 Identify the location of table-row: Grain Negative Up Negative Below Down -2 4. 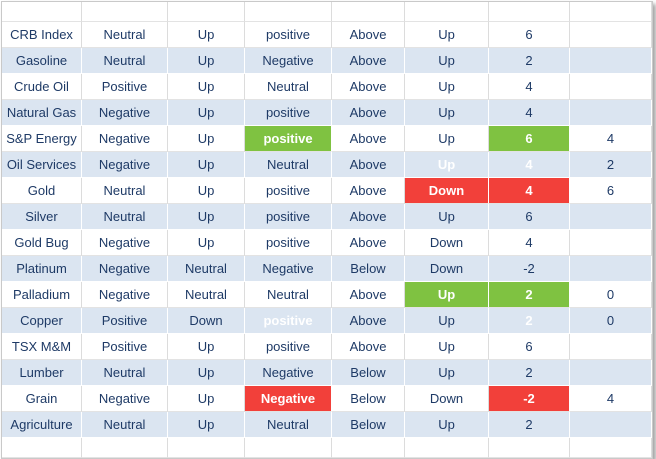
(327, 399).